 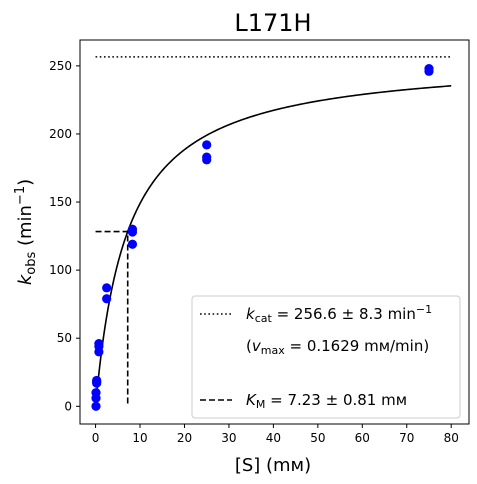 I want to click on ylabel-close: ), so click(x=25, y=182).